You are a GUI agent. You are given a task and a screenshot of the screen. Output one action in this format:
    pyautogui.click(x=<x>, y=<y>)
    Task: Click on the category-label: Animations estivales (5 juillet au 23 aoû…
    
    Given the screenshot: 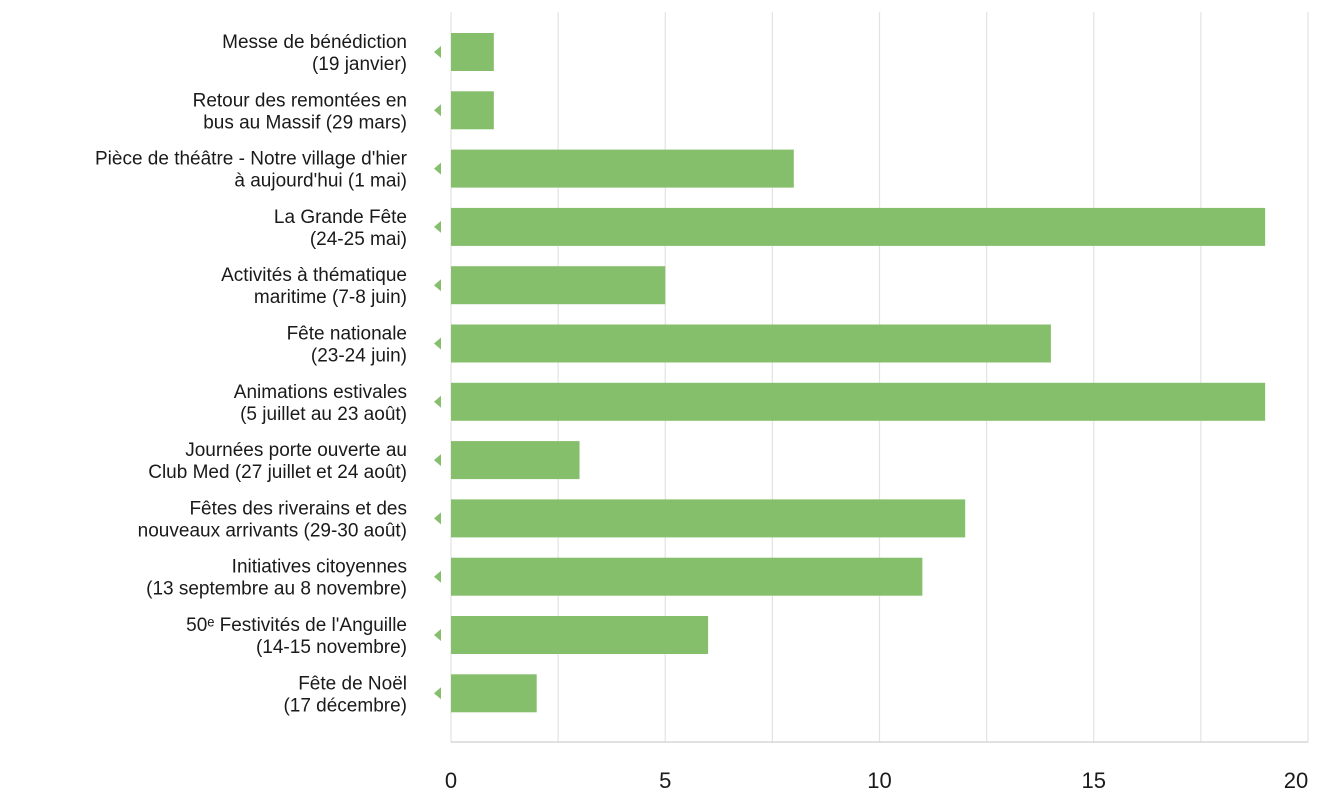 What is the action you would take?
    pyautogui.click(x=320, y=403)
    